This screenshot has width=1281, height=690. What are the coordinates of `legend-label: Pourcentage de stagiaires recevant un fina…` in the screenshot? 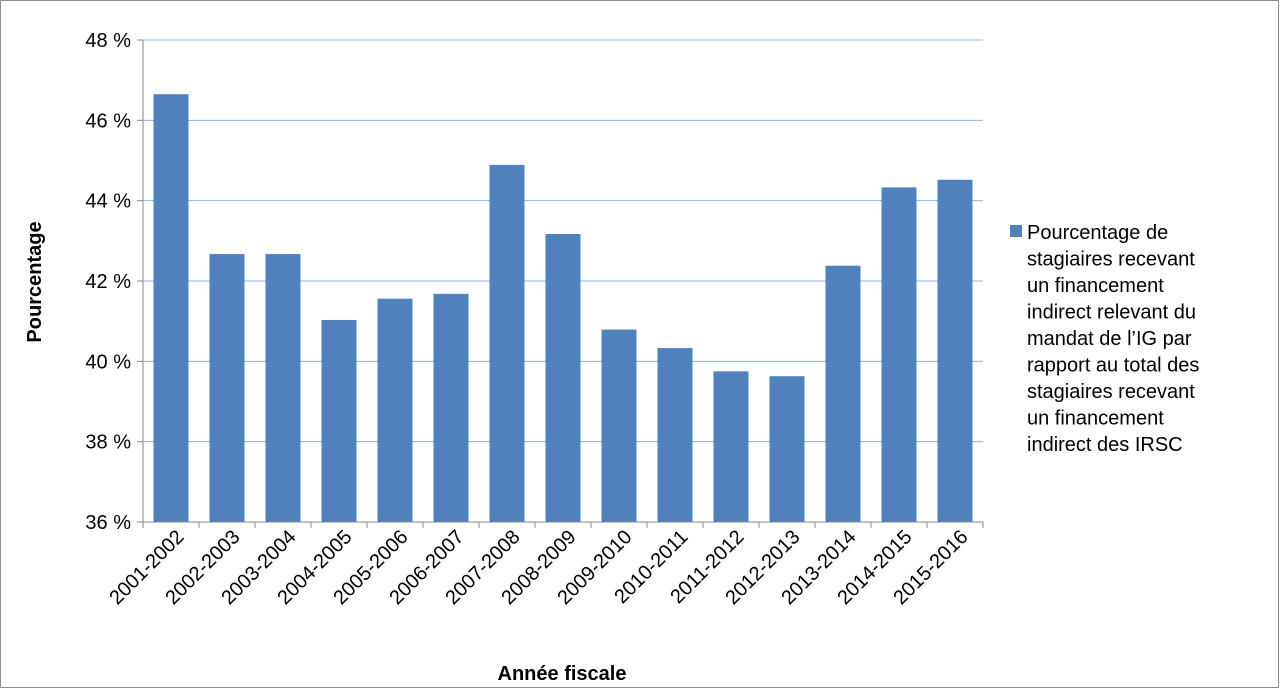 It's located at (1113, 339).